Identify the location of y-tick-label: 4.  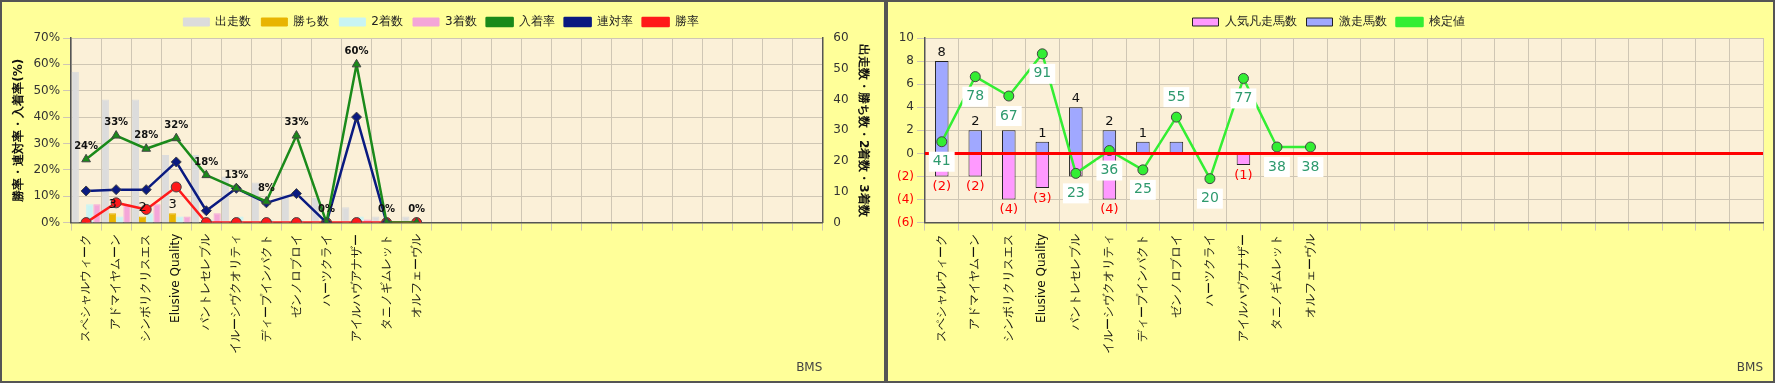
(910, 106).